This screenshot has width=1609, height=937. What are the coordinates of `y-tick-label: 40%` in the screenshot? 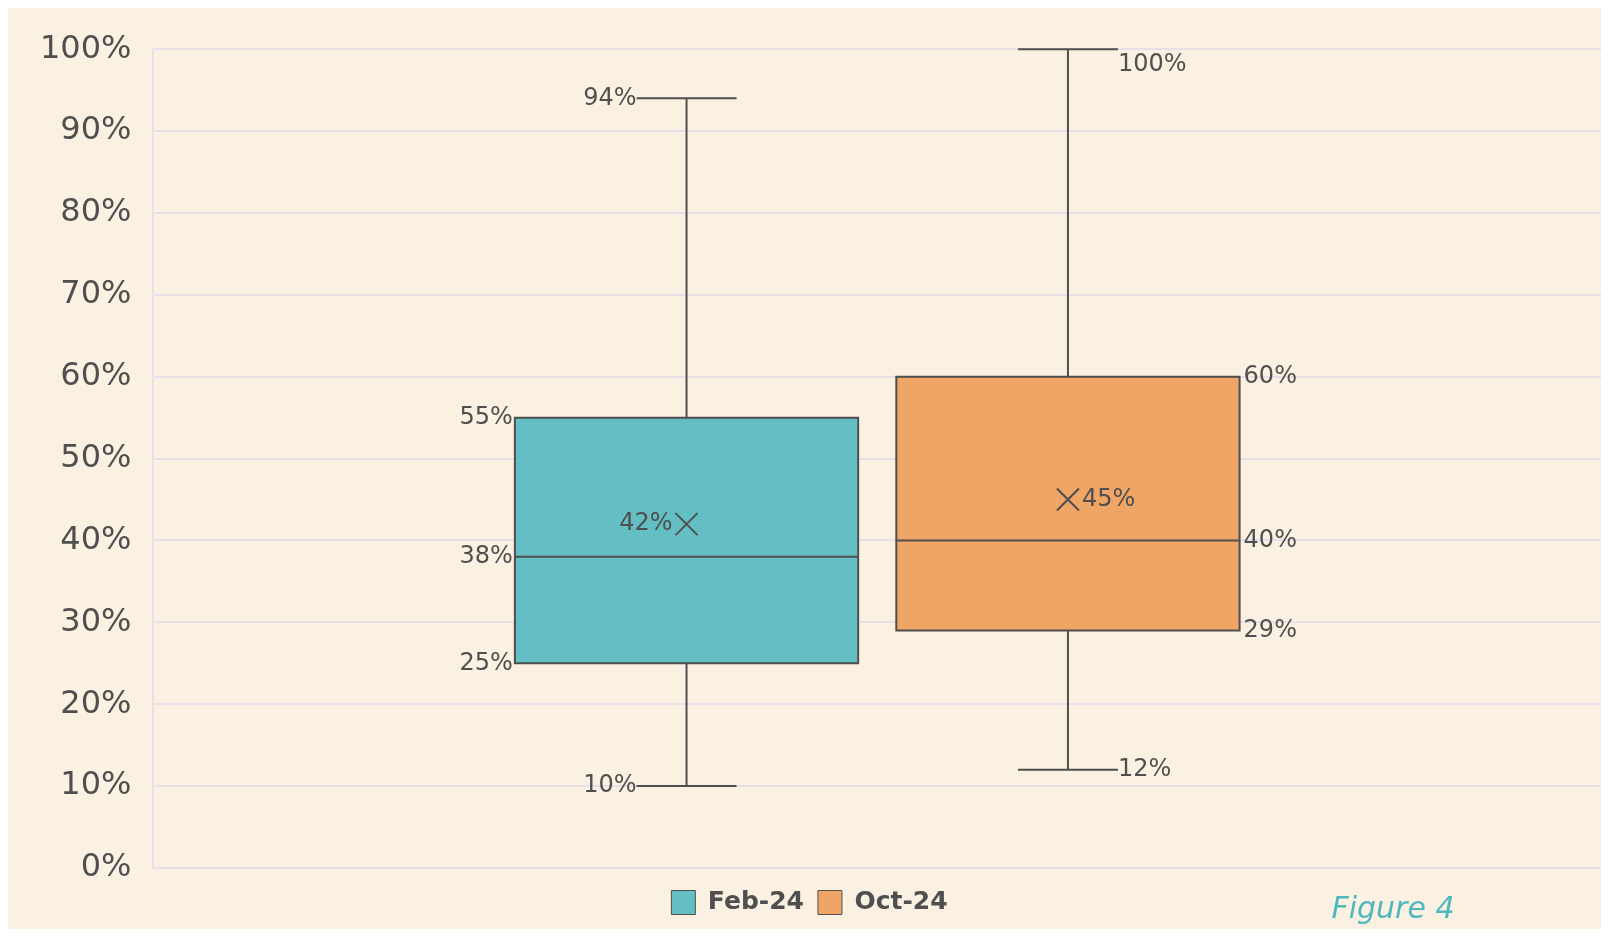 It's located at (96, 537).